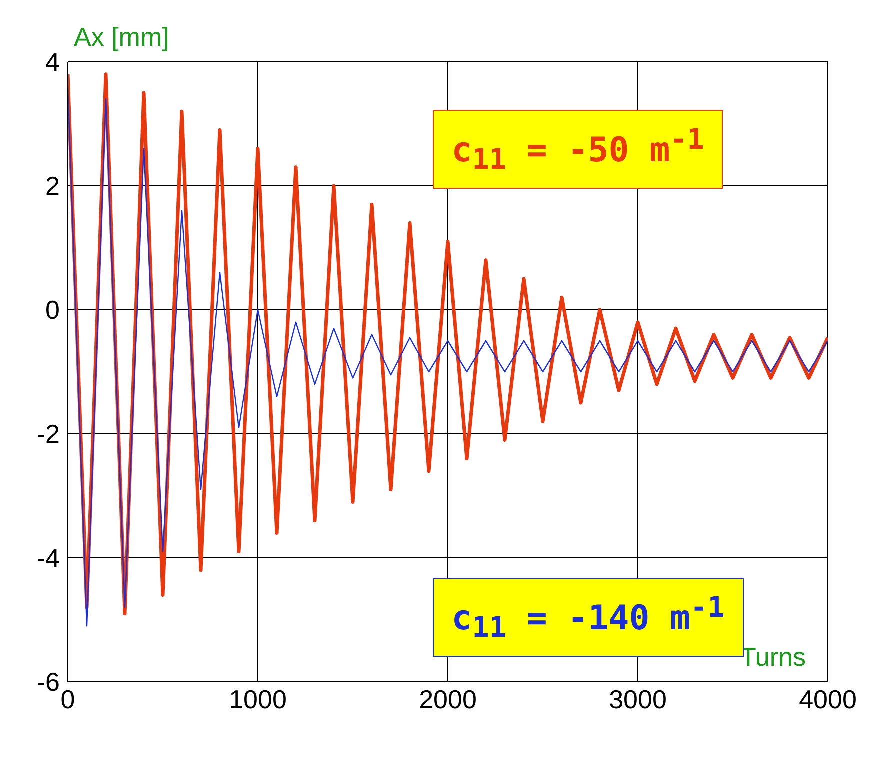  I want to click on y-tick-label: 2, so click(53, 186).